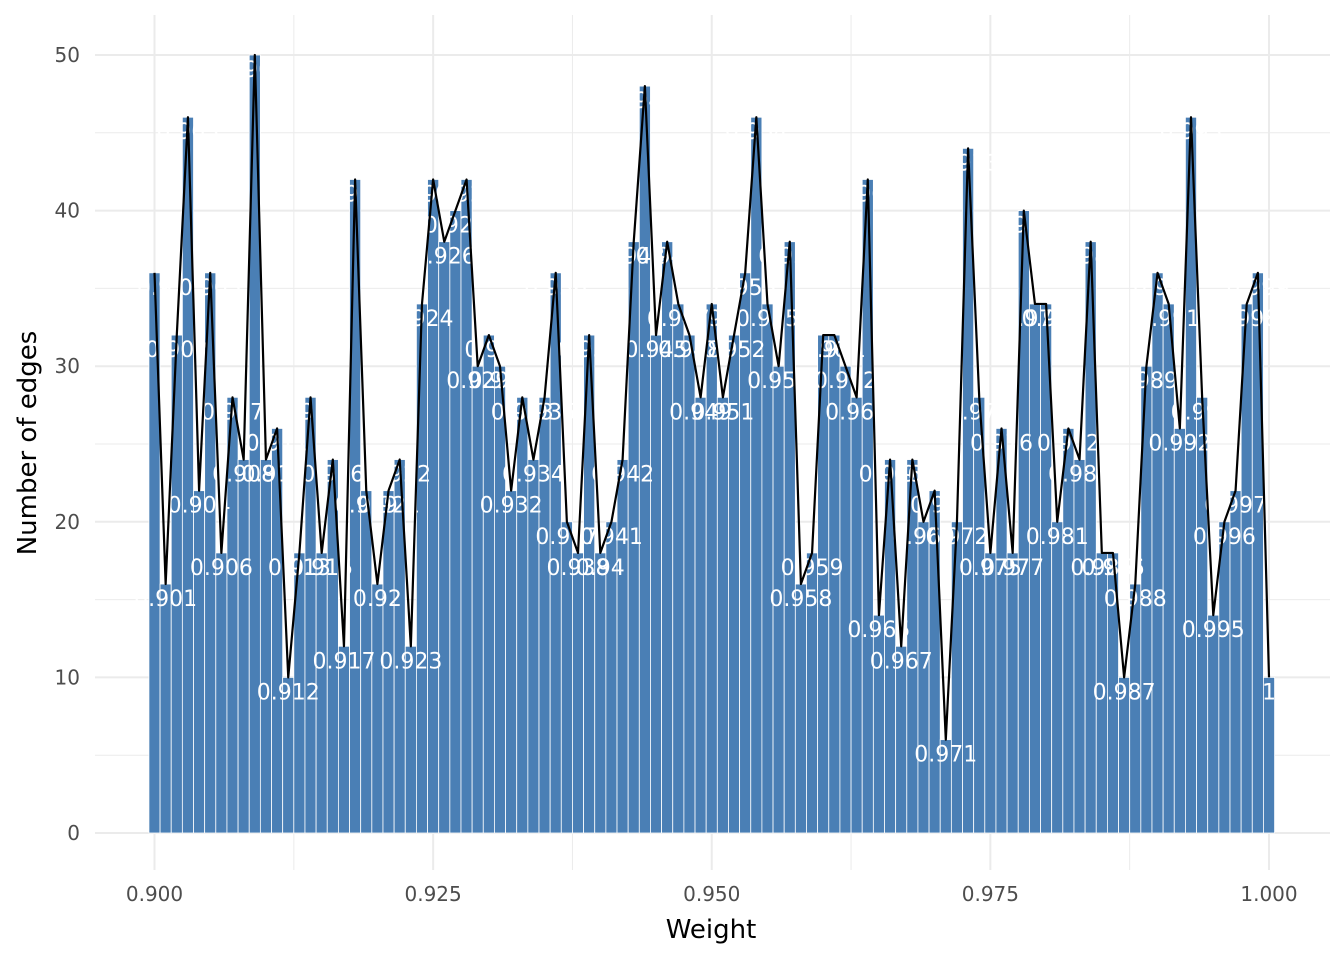 This screenshot has width=1344, height=960. I want to click on bar-value-label: 0.948, so click(689, 350).